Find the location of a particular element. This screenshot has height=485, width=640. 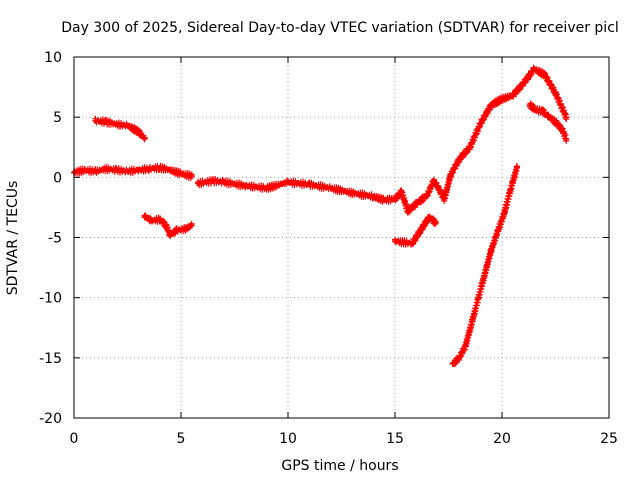

x-tick-label: 20 is located at coordinates (502, 439).